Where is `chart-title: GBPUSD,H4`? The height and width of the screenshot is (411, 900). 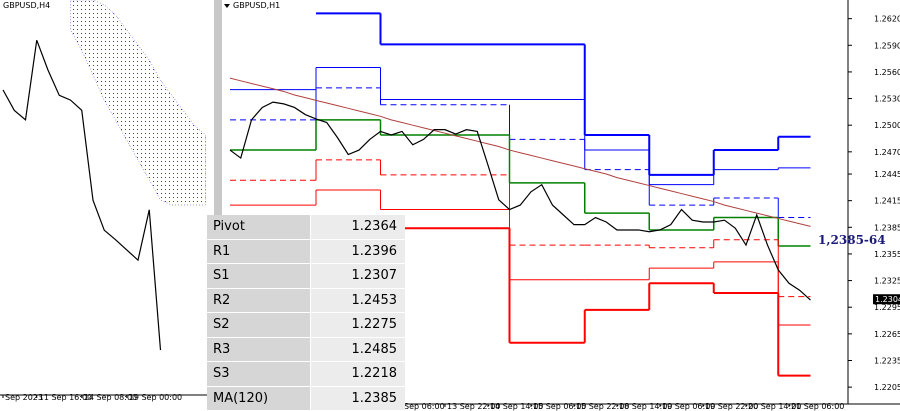 chart-title: GBPUSD,H4 is located at coordinates (26, 5).